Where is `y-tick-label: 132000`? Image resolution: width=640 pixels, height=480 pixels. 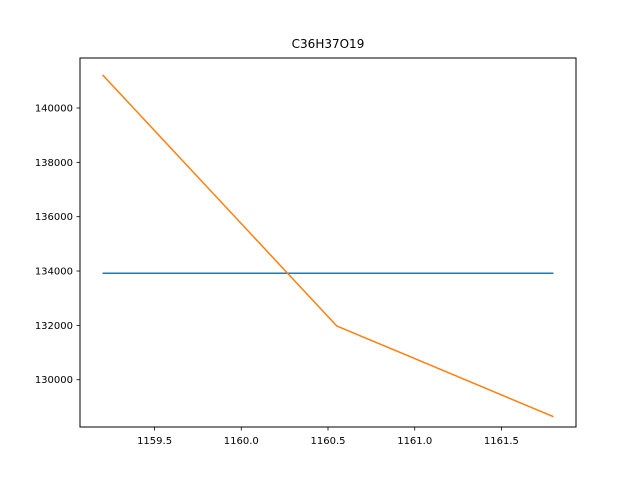
y-tick-label: 132000 is located at coordinates (54, 326).